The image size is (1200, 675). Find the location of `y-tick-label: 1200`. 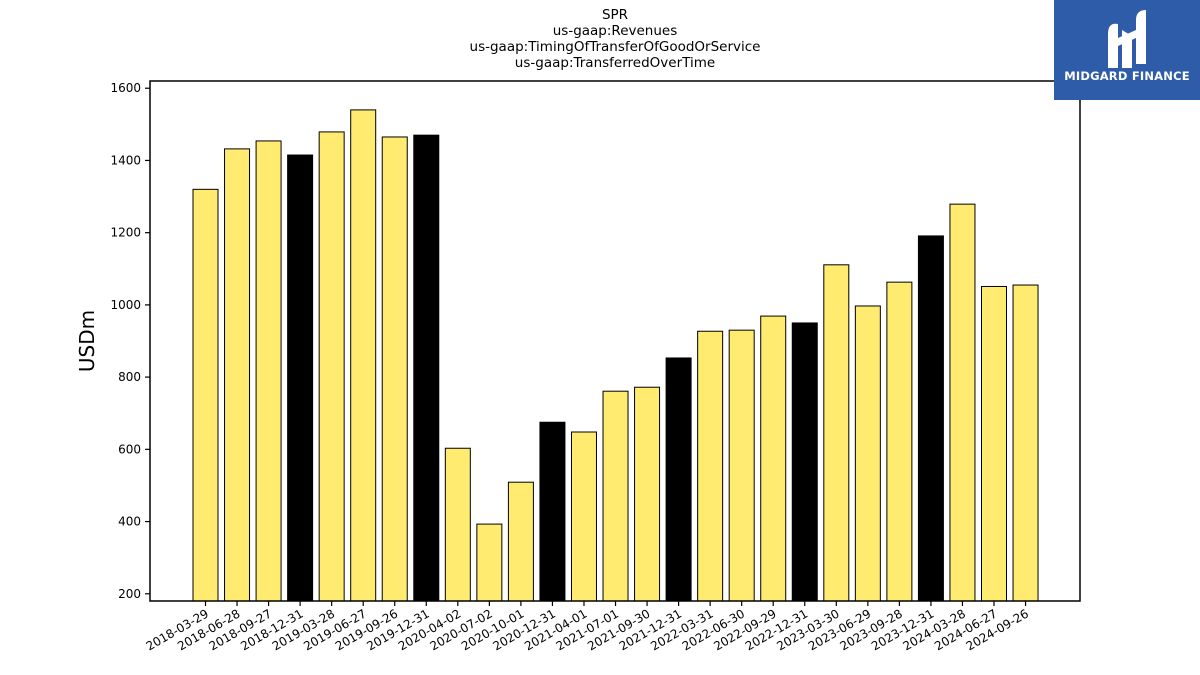

y-tick-label: 1200 is located at coordinates (125, 233).